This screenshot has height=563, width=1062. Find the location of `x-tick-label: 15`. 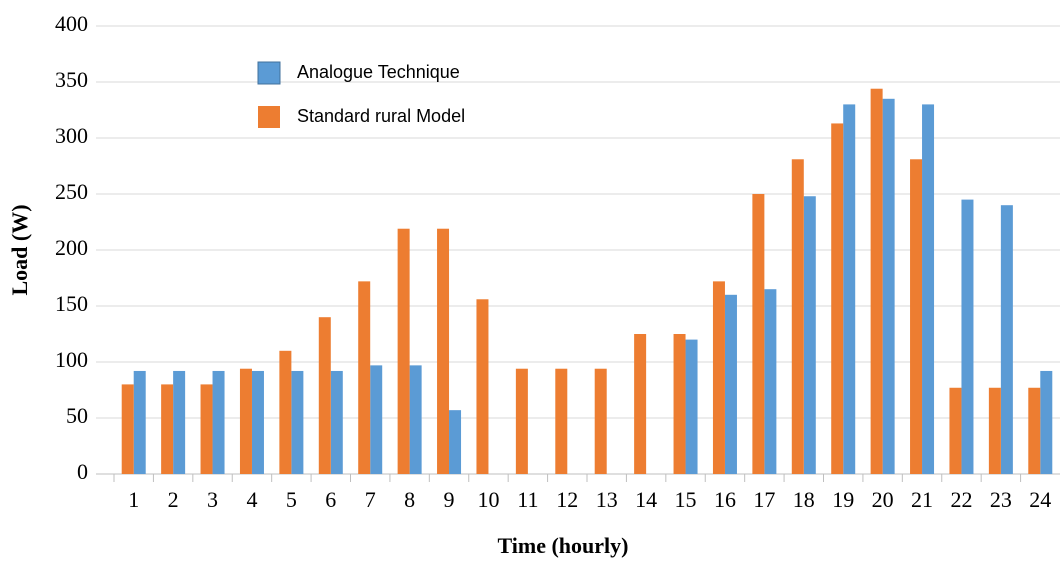

x-tick-label: 15 is located at coordinates (686, 499).